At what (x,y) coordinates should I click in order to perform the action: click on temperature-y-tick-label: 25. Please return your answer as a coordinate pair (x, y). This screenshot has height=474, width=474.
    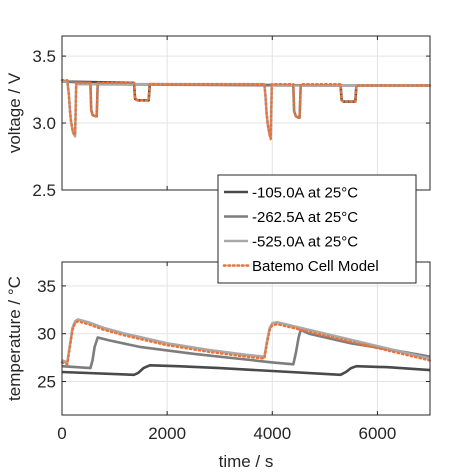
    Looking at the image, I should click on (46, 382).